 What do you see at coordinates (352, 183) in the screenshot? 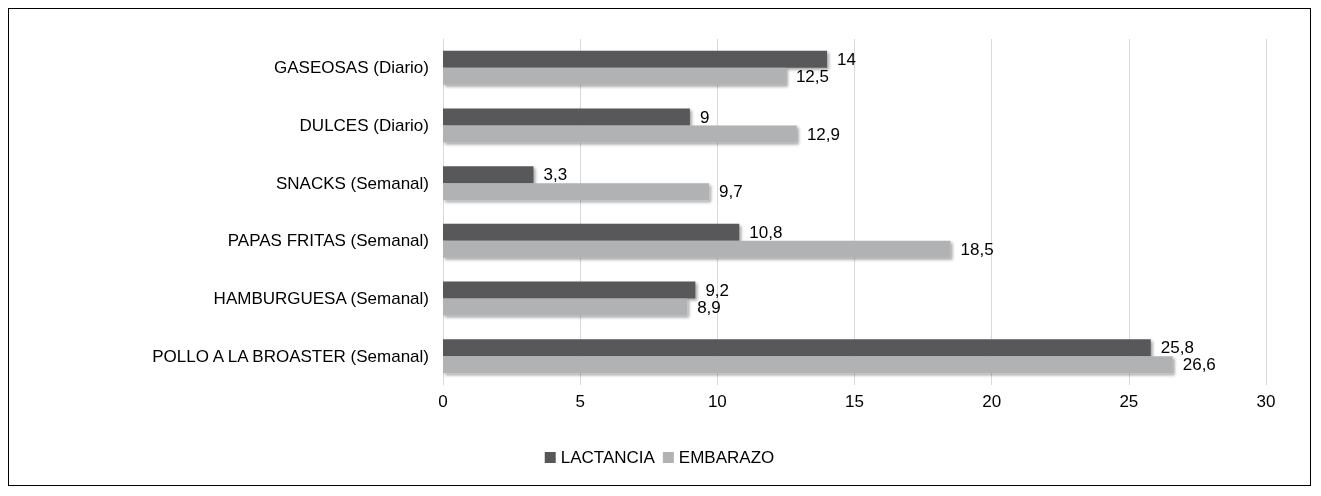
I see `y-tick-label: SNACKS (Semanal)` at bounding box center [352, 183].